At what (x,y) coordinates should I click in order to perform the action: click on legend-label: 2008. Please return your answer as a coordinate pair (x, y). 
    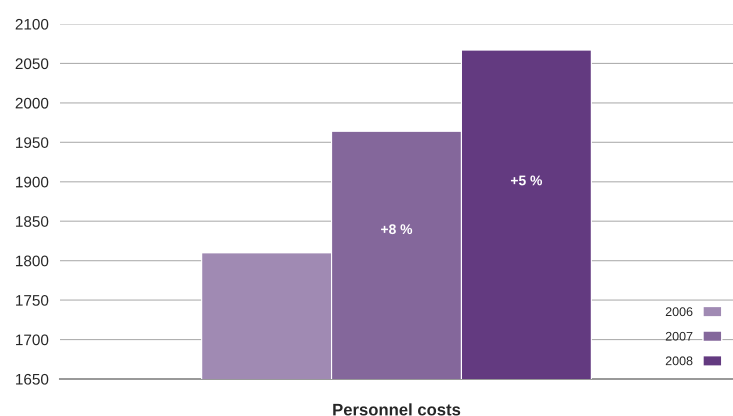
    Looking at the image, I should click on (679, 361).